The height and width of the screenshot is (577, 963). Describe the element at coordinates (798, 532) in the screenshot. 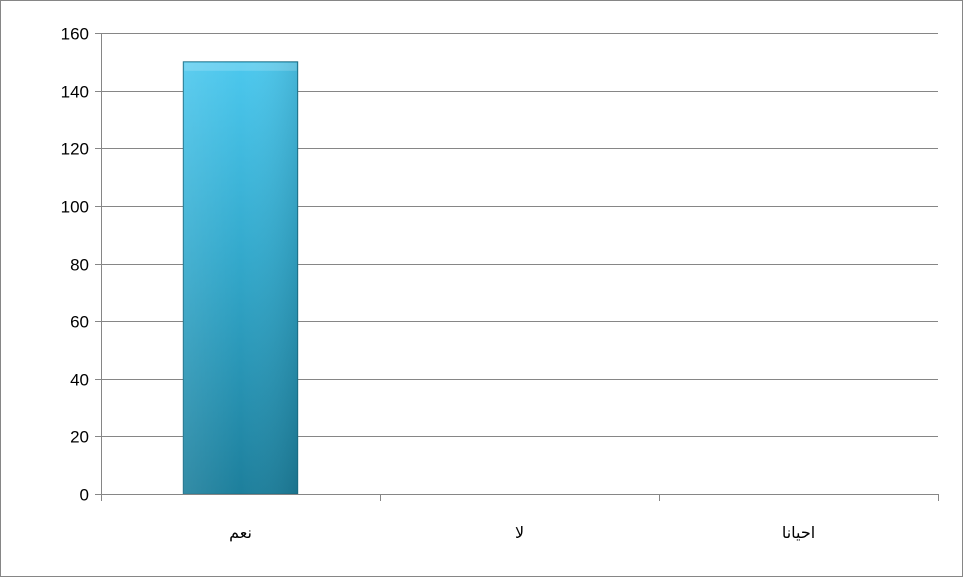

I see `x-tick-label-2: احيانا` at that location.